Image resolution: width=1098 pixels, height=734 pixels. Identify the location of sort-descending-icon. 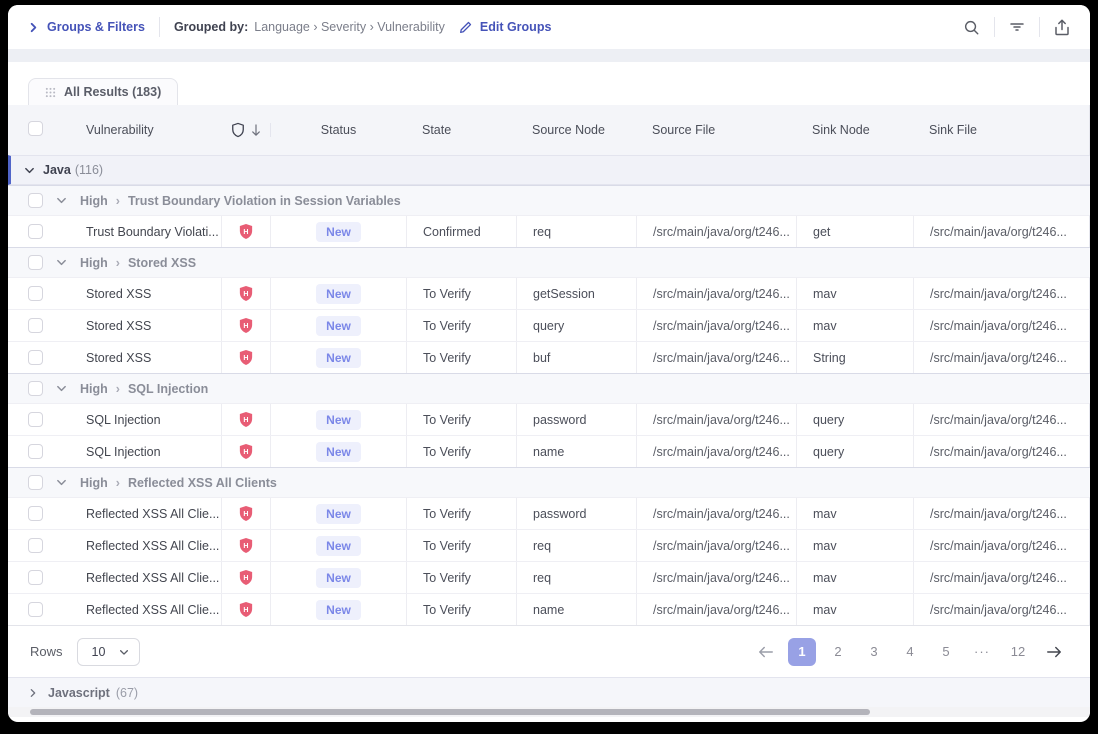
(256, 130).